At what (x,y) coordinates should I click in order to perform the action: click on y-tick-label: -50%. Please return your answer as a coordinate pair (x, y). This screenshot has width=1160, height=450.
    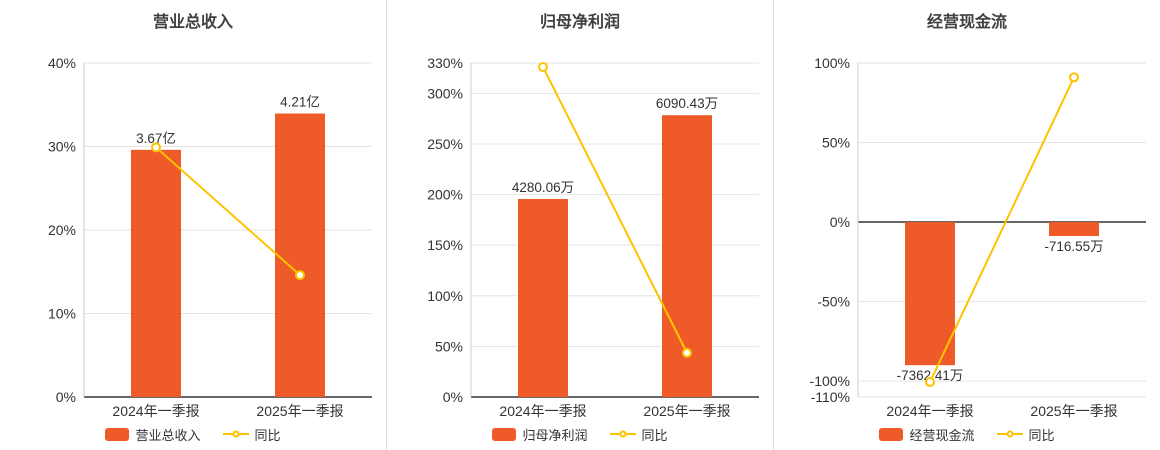
    Looking at the image, I should click on (833, 302).